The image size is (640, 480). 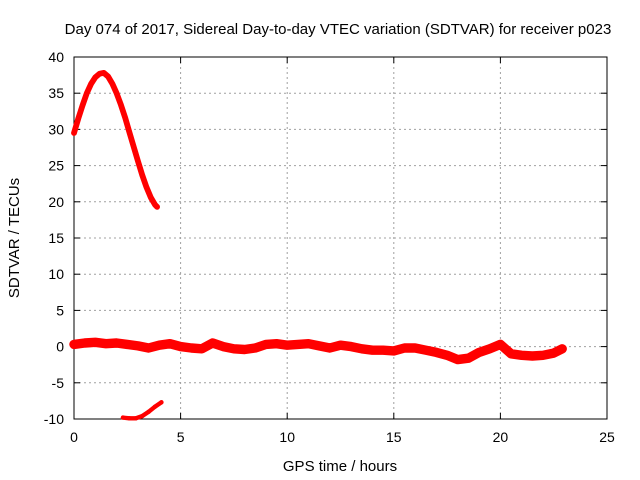 I want to click on y-tick-label: 35, so click(x=56, y=93).